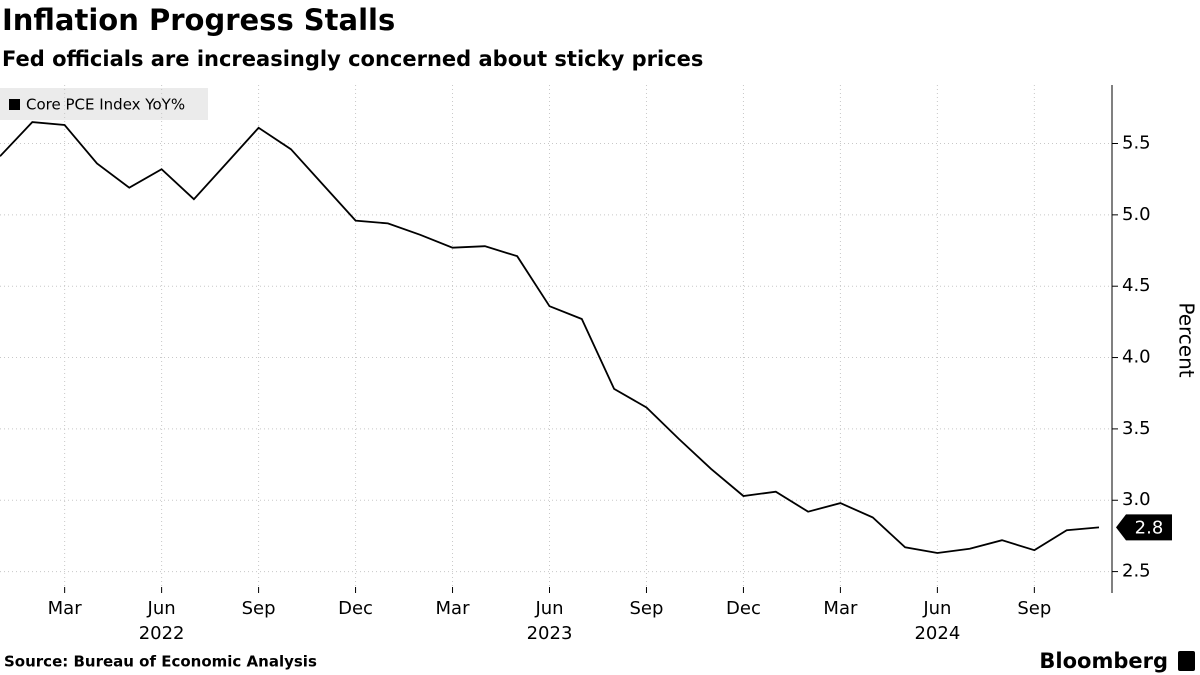  Describe the element at coordinates (1149, 527) in the screenshot. I see `last-value-label: 2.8` at that location.